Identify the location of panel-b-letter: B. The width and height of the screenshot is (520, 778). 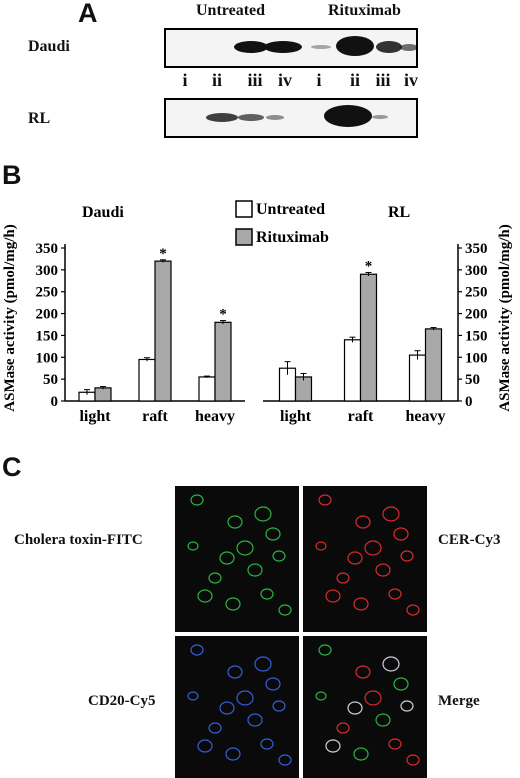
(12, 175).